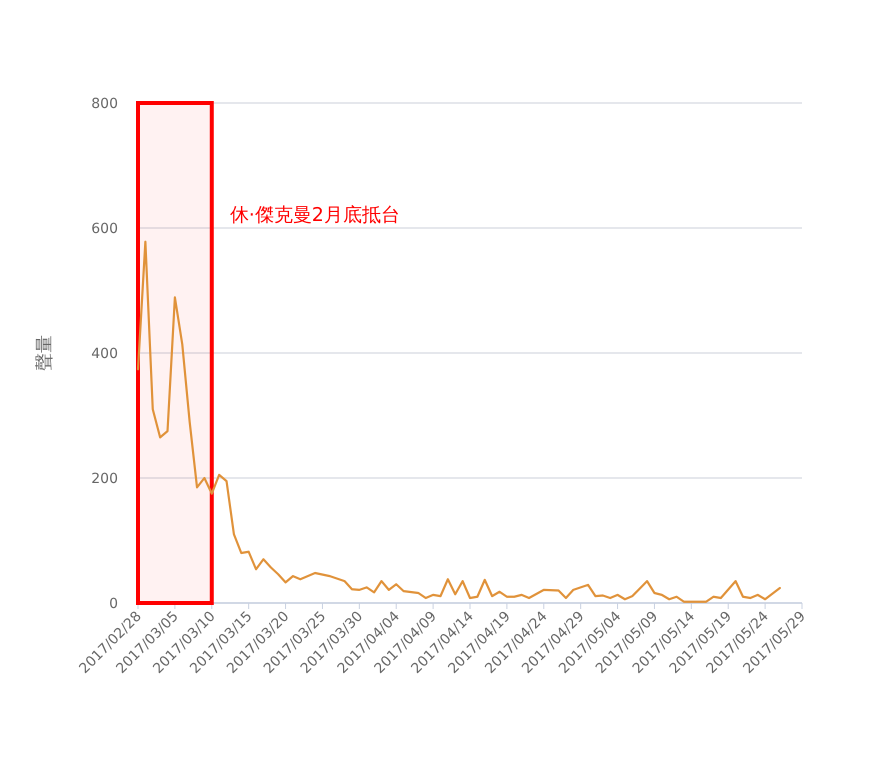 The width and height of the screenshot is (870, 760). What do you see at coordinates (104, 354) in the screenshot?
I see `y-tick-label: 400` at bounding box center [104, 354].